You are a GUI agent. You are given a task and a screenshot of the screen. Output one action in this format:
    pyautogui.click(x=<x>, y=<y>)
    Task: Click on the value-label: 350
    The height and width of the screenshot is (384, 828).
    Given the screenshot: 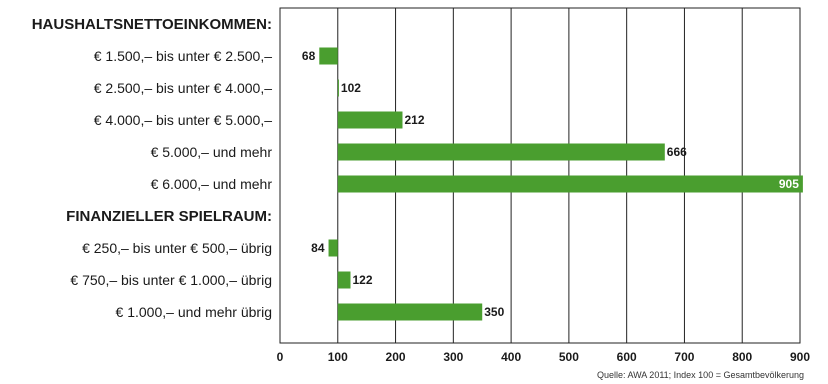 What is the action you would take?
    pyautogui.click(x=494, y=312)
    